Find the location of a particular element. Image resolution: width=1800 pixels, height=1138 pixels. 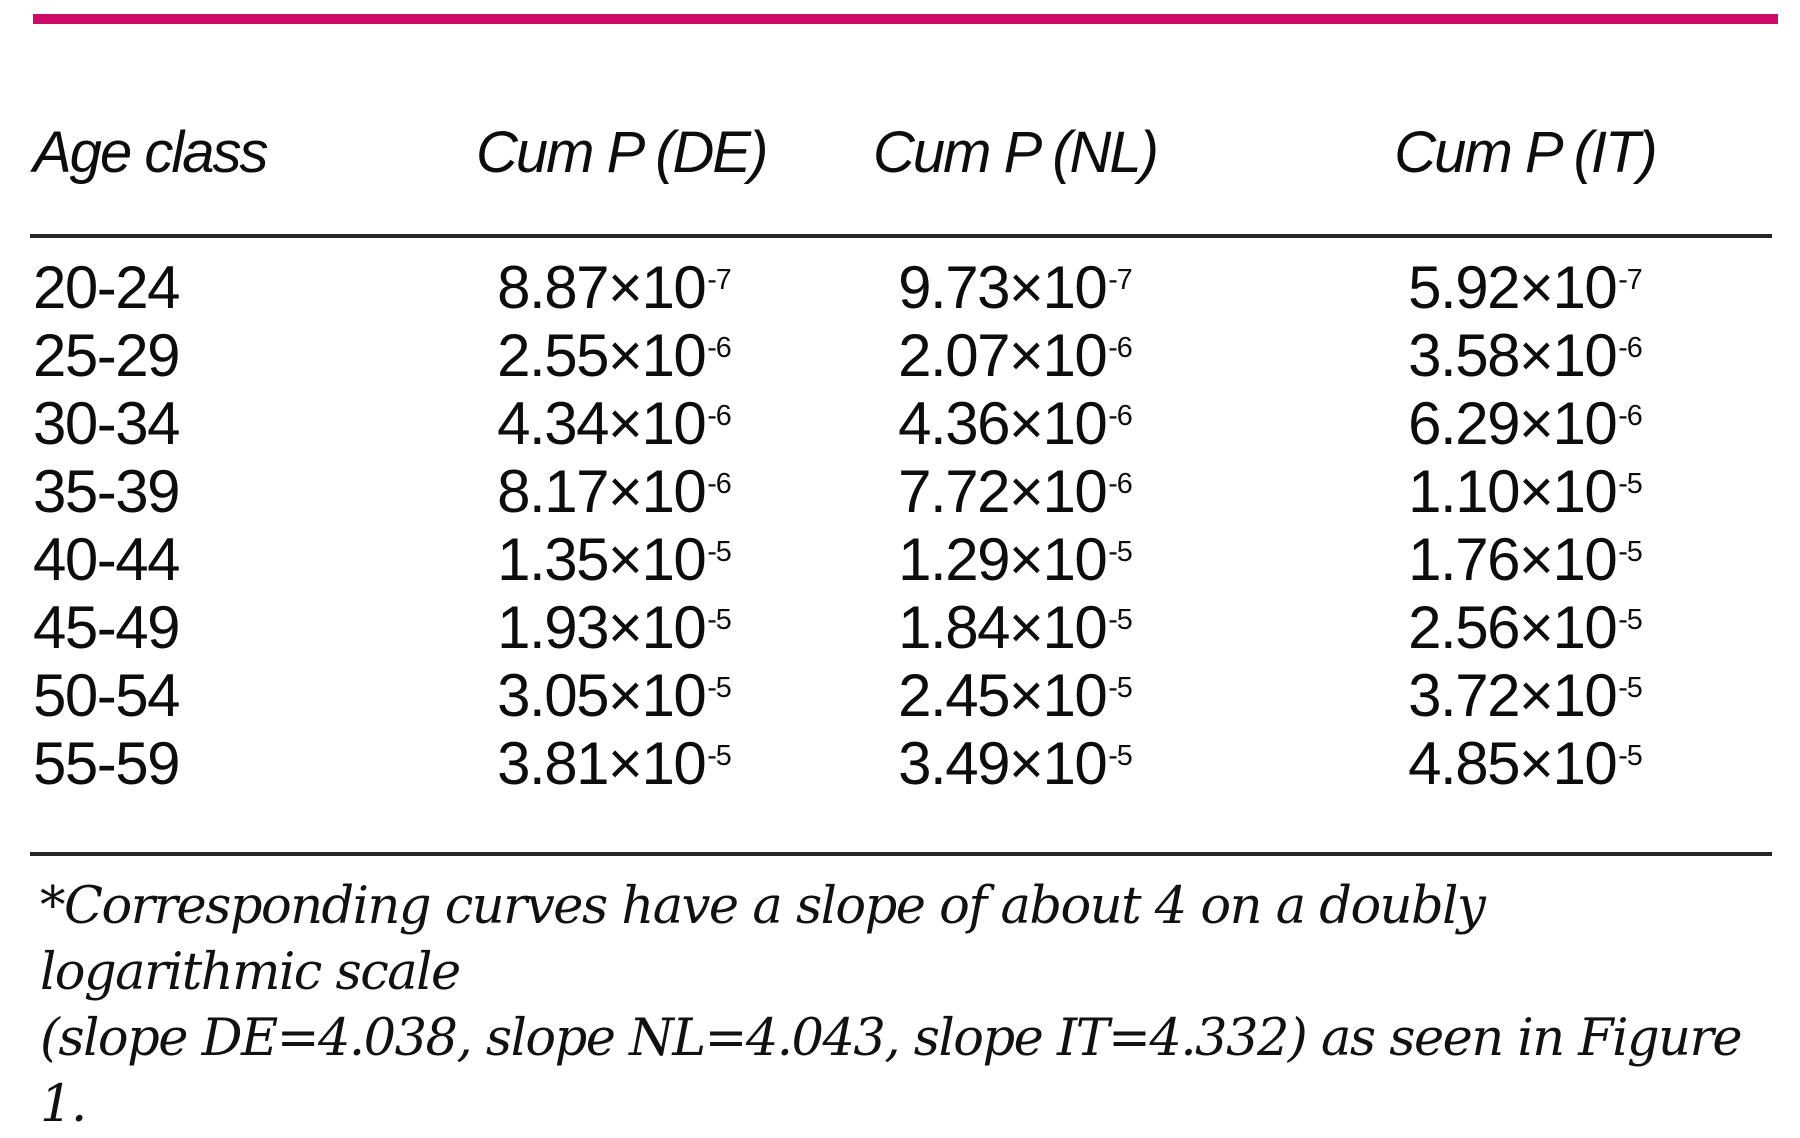

table-row: 45-49 1.93×10-5 1.84×10-5 2.56×10-5 is located at coordinates (900, 628).